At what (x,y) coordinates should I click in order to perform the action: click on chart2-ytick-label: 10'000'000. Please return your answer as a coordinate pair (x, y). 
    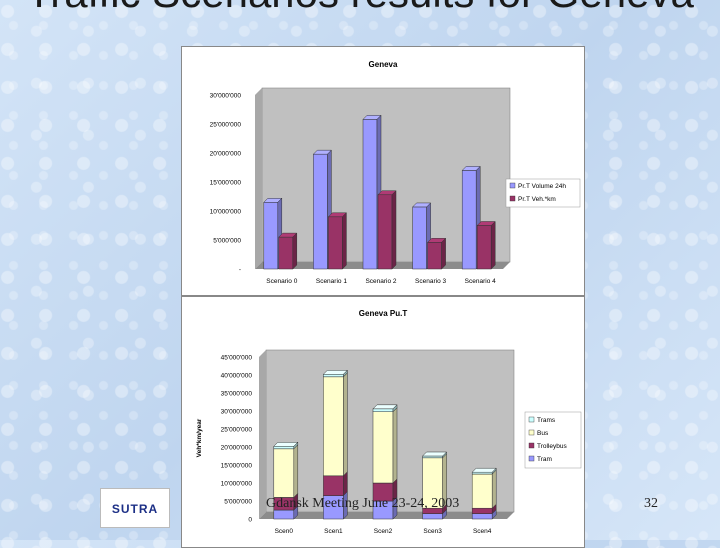
    Looking at the image, I should click on (237, 484).